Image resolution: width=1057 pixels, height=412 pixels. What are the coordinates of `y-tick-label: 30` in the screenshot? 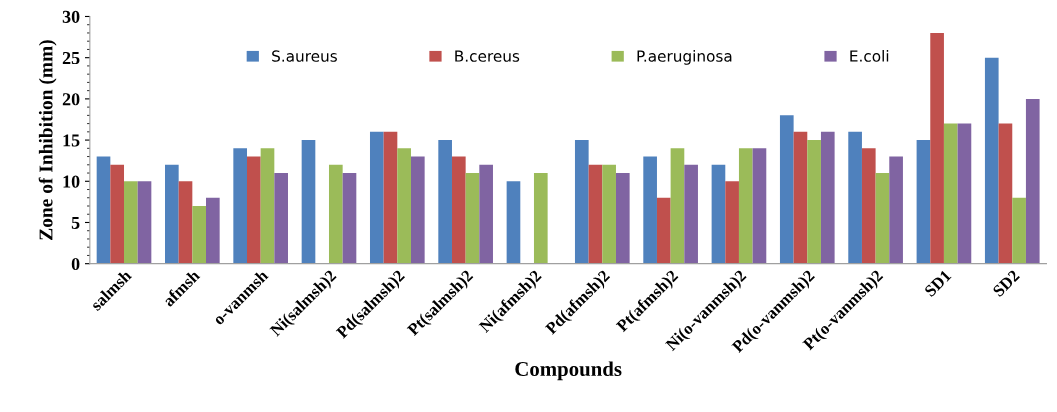 It's located at (71, 16).